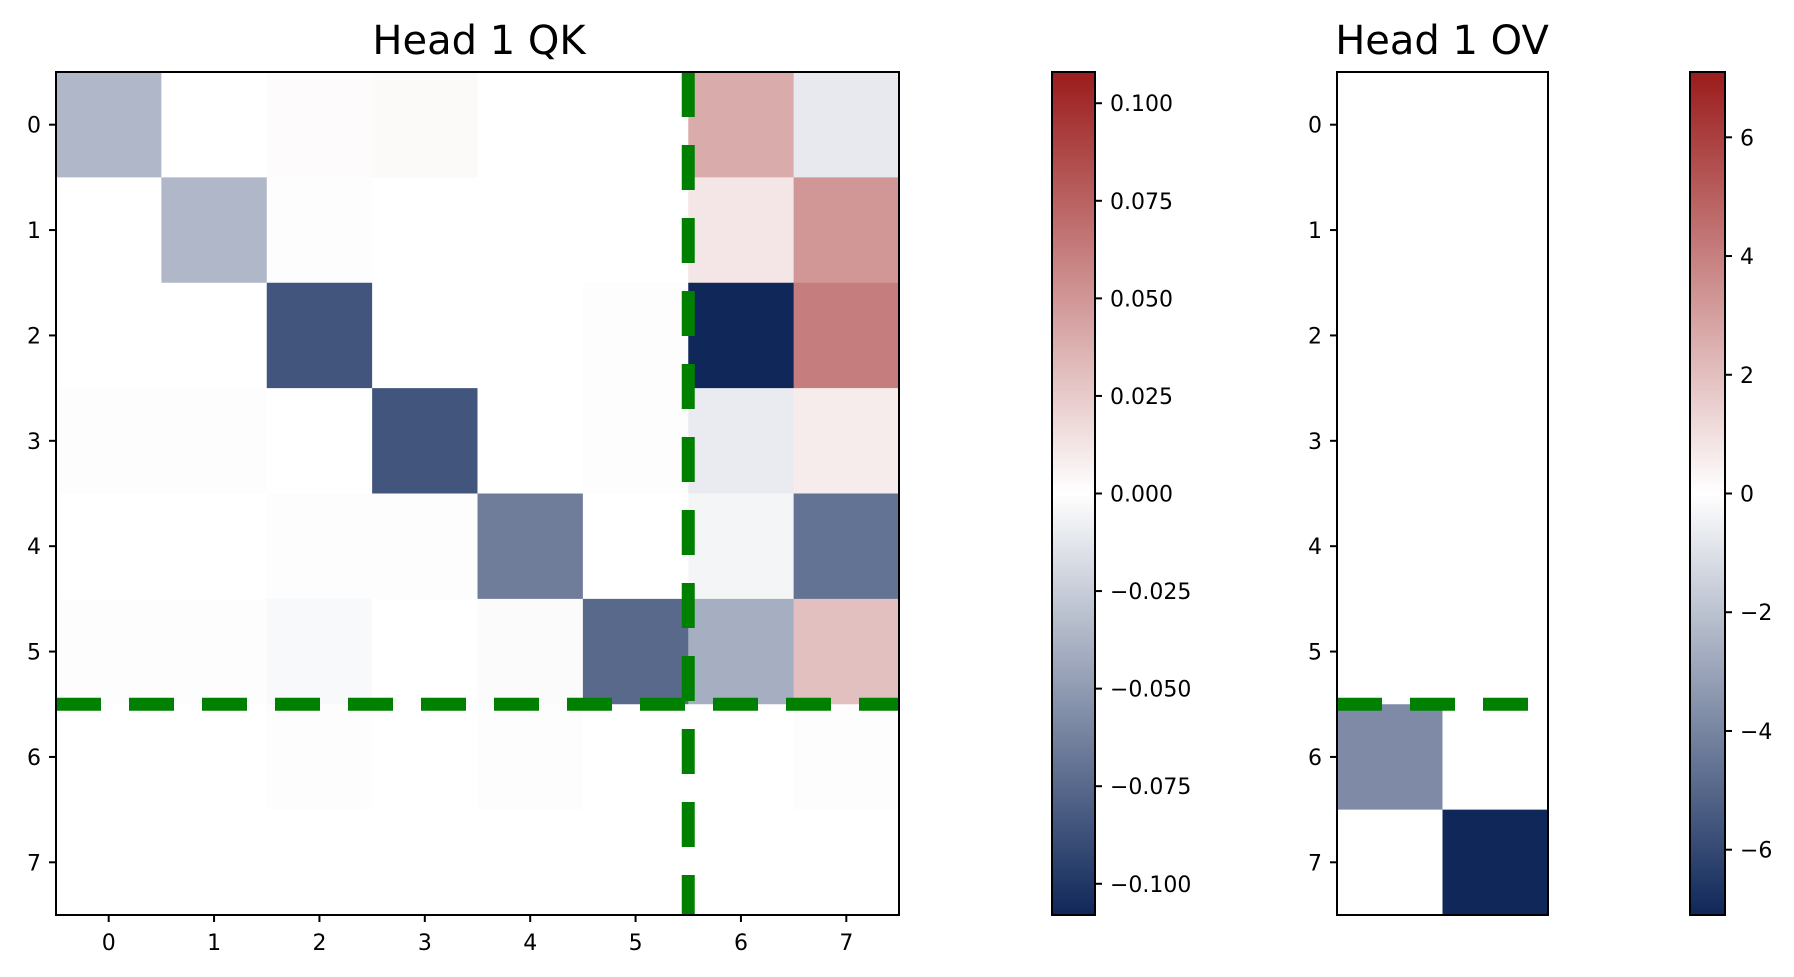 Image resolution: width=1794 pixels, height=977 pixels. I want to click on ov-y-tick-label: 5, so click(1315, 653).